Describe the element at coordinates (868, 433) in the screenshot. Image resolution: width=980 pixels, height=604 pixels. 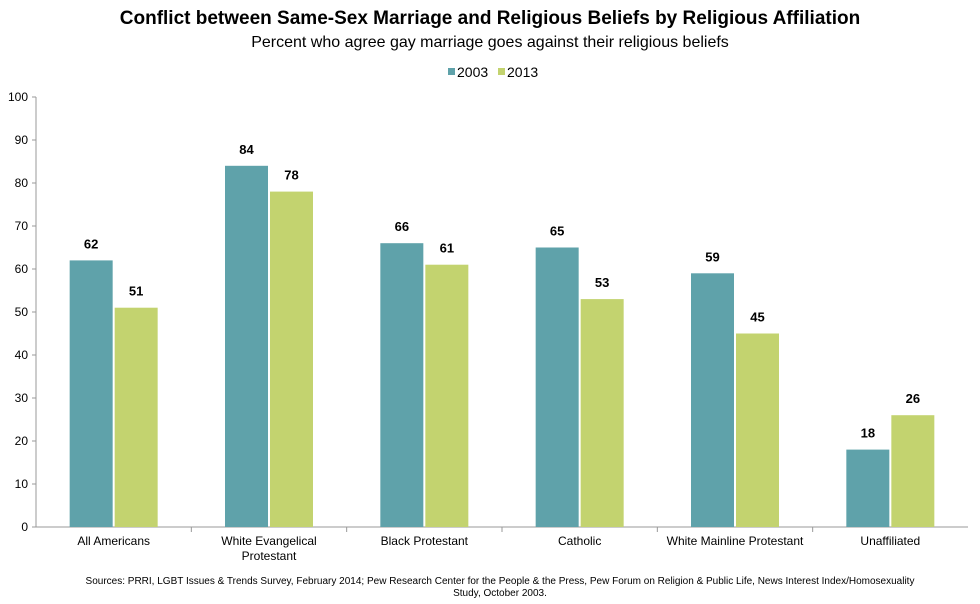
I see `data-label: 18` at that location.